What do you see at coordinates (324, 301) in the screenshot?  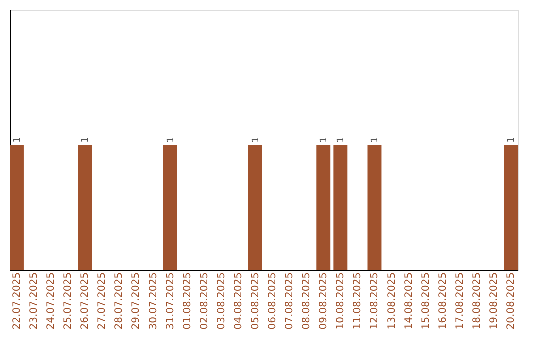 I see `x-tick-label: 09.08.2025` at bounding box center [324, 301].